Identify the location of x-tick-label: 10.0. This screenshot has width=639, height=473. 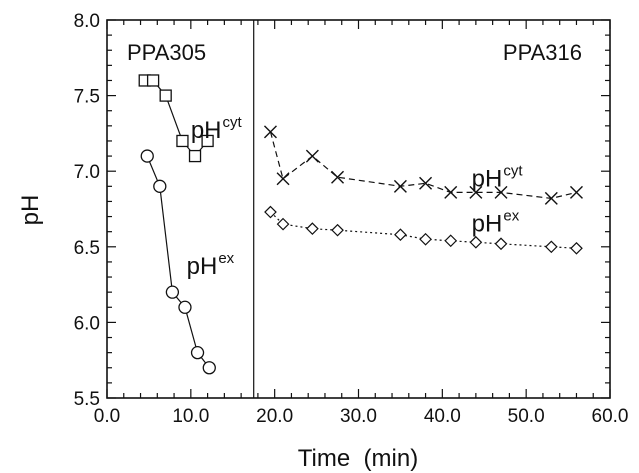
(190, 416).